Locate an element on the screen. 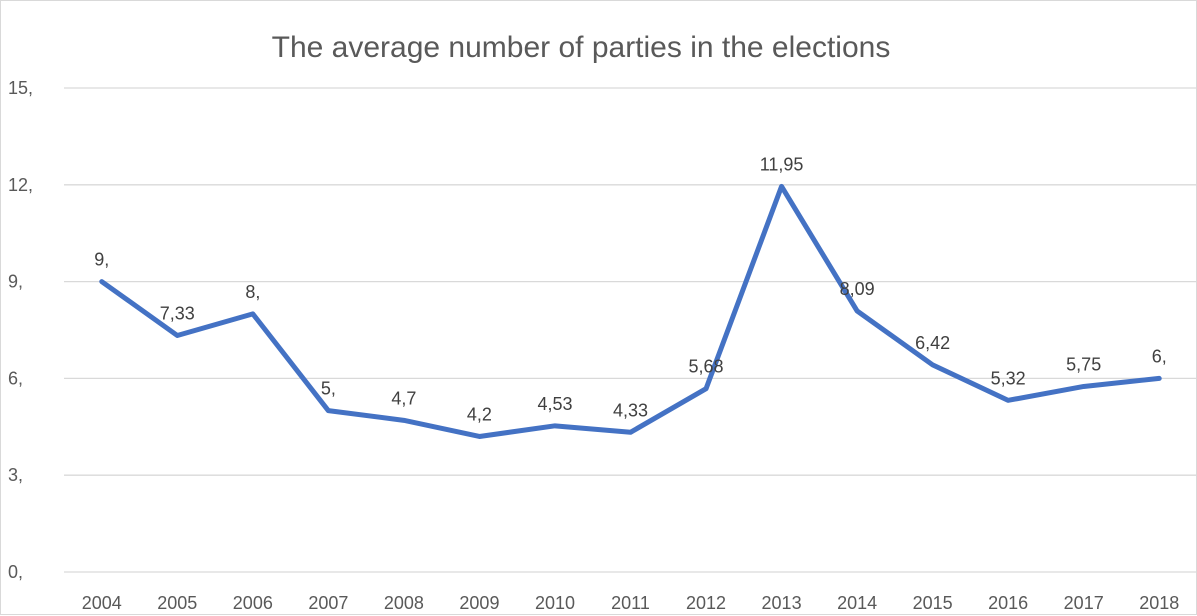 The width and height of the screenshot is (1197, 616). data-label: 4,53 is located at coordinates (554, 404).